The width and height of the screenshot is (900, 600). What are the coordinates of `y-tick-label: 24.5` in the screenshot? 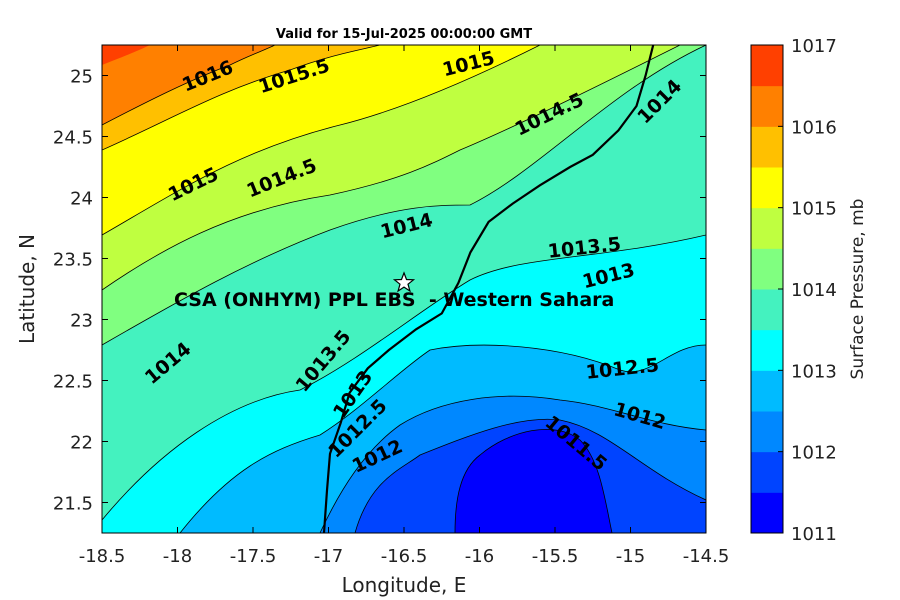 It's located at (73, 138).